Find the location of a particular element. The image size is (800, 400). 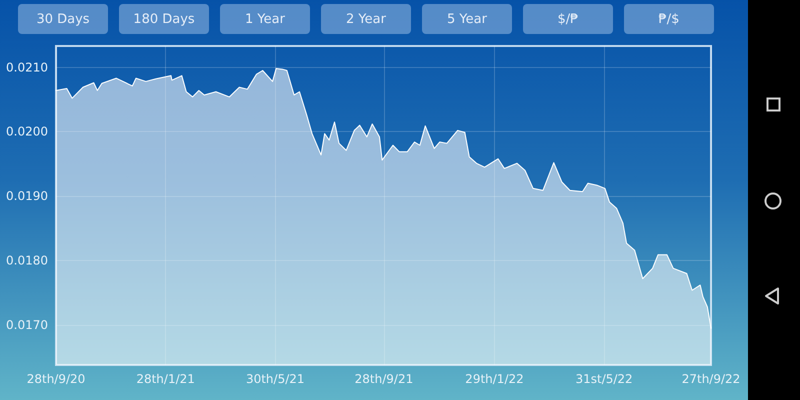

y-tick-label: 0.0170 is located at coordinates (27, 325).